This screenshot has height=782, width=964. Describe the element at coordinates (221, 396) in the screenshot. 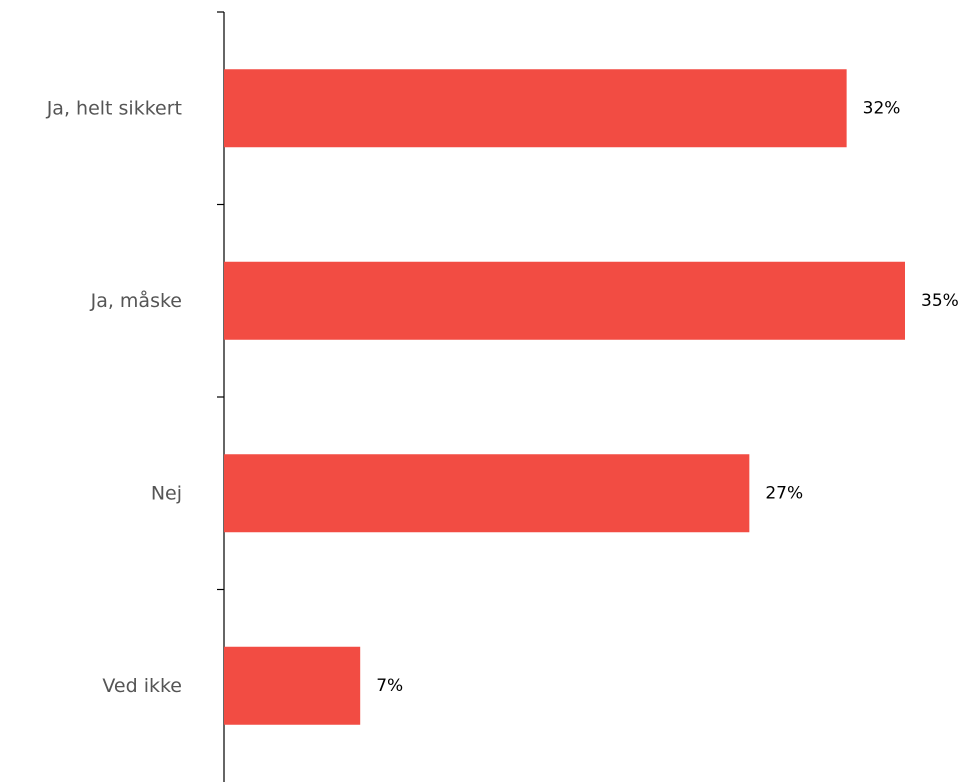

I see `axis-layer` at that location.